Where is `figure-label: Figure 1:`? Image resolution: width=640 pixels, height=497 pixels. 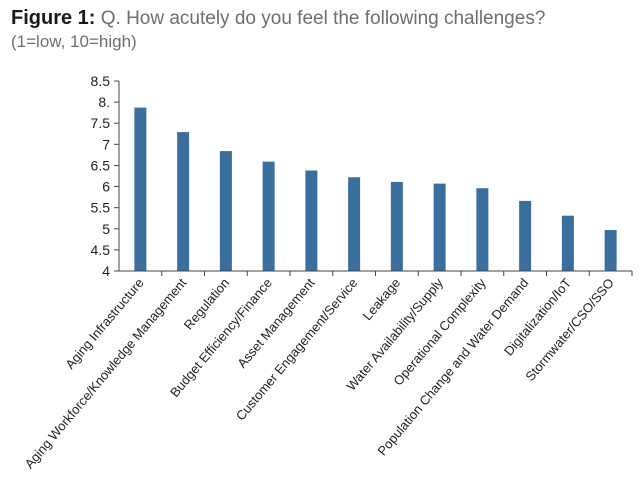 figure-label: Figure 1: is located at coordinates (53, 18).